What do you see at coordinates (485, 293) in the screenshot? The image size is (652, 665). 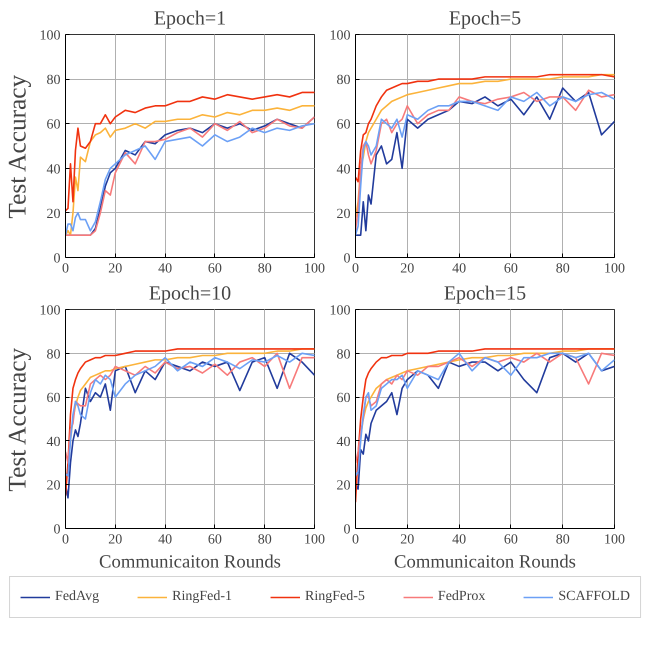 I see `chart-title: Epoch=15` at bounding box center [485, 293].